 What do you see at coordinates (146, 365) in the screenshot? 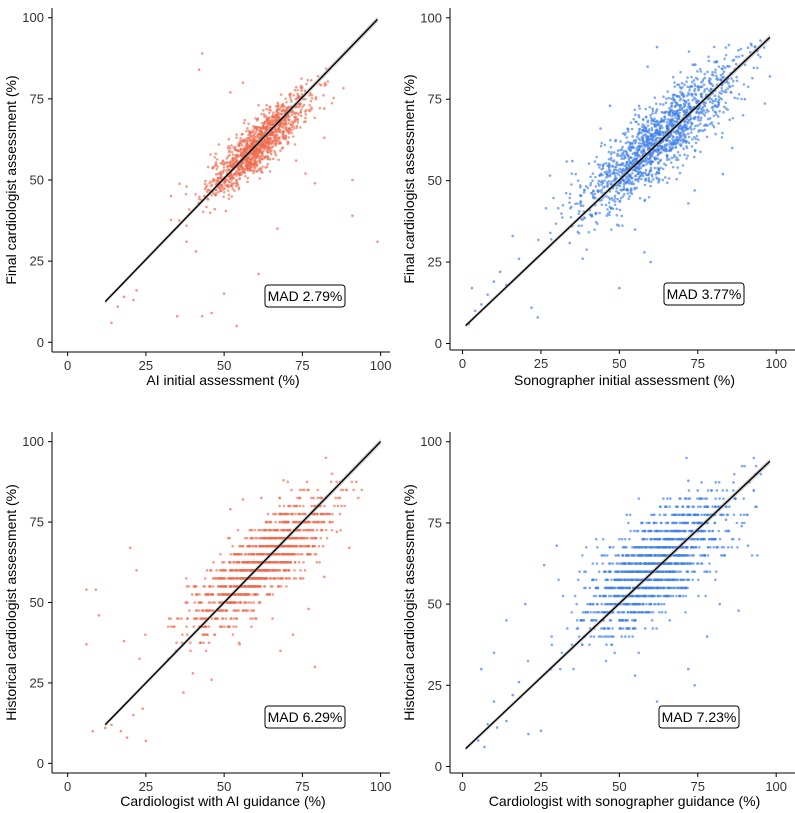
I see `x-tick-label: 25` at bounding box center [146, 365].